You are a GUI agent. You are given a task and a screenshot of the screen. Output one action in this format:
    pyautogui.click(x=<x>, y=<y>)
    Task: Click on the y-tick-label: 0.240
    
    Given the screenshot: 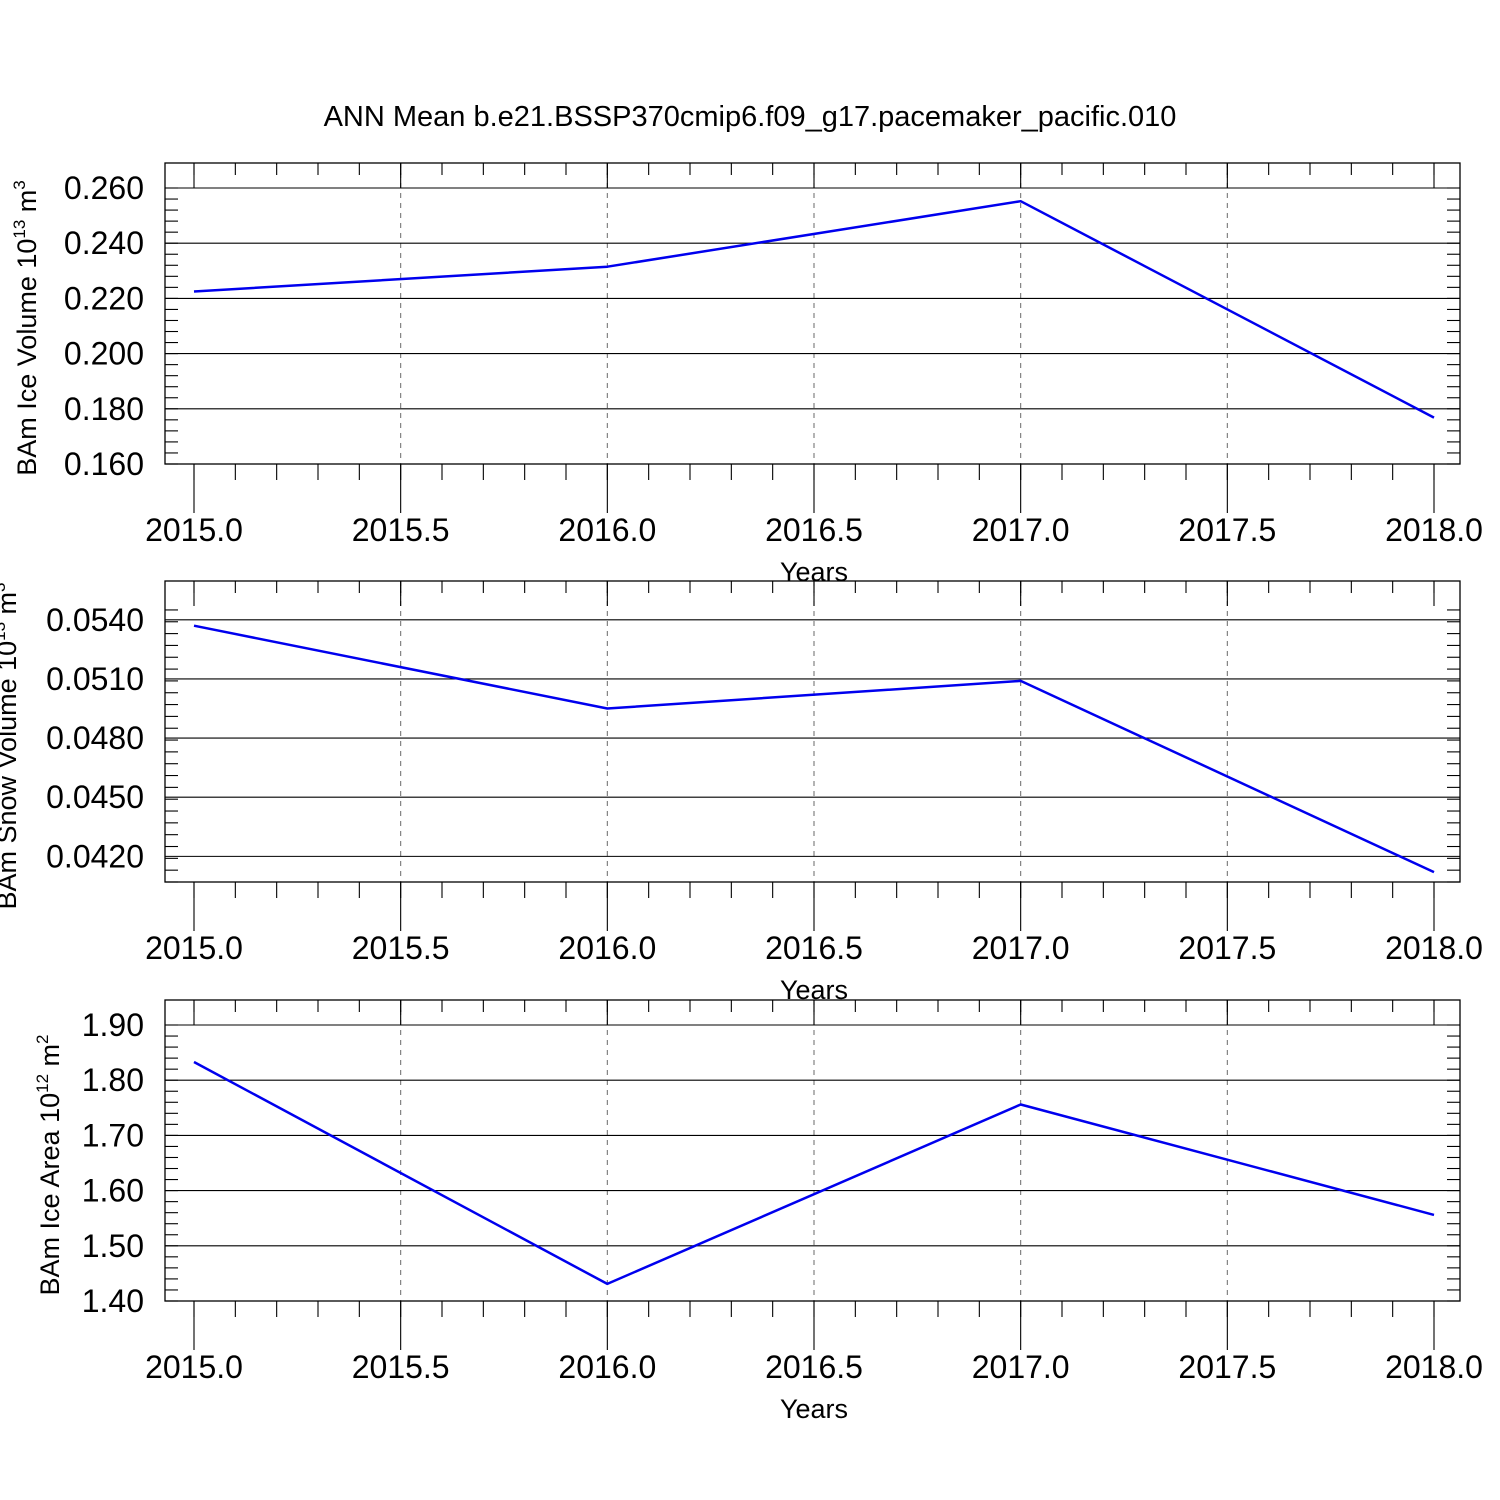 What is the action you would take?
    pyautogui.click(x=104, y=243)
    